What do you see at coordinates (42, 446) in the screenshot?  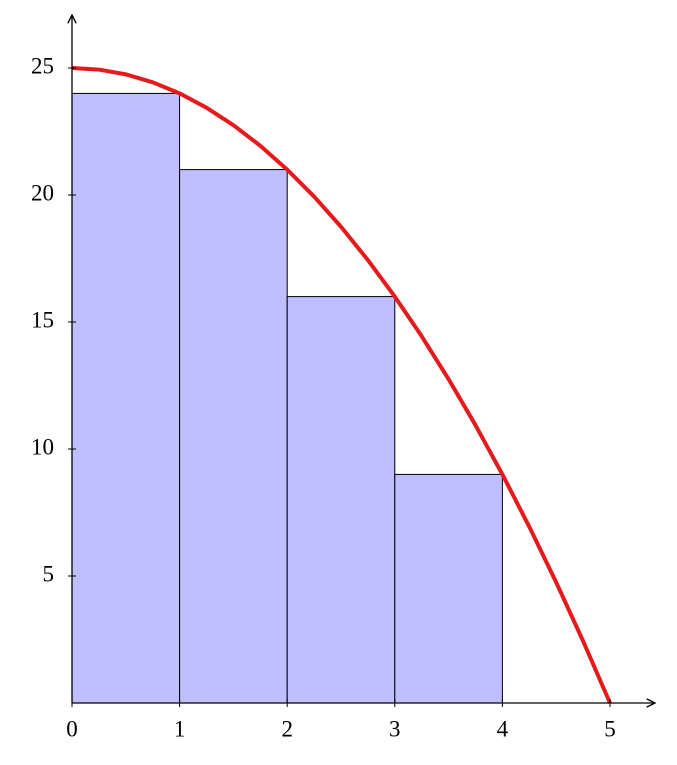 I see `y-tick-label: 10` at bounding box center [42, 446].